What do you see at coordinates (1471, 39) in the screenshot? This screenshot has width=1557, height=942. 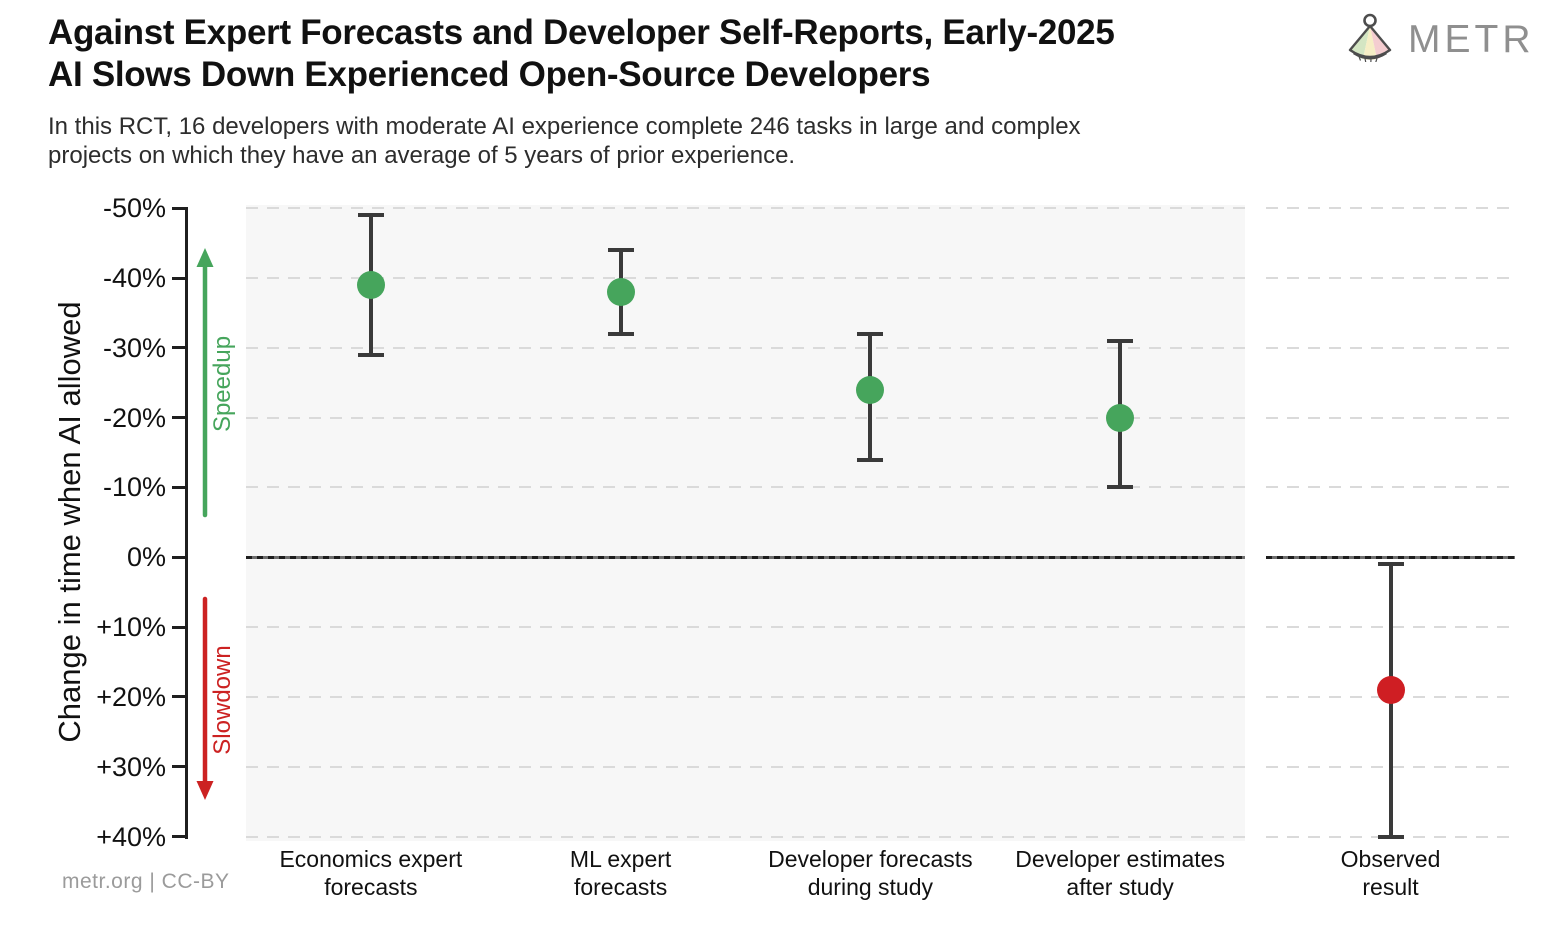 I see `metr-logo-wordmark: METR` at bounding box center [1471, 39].